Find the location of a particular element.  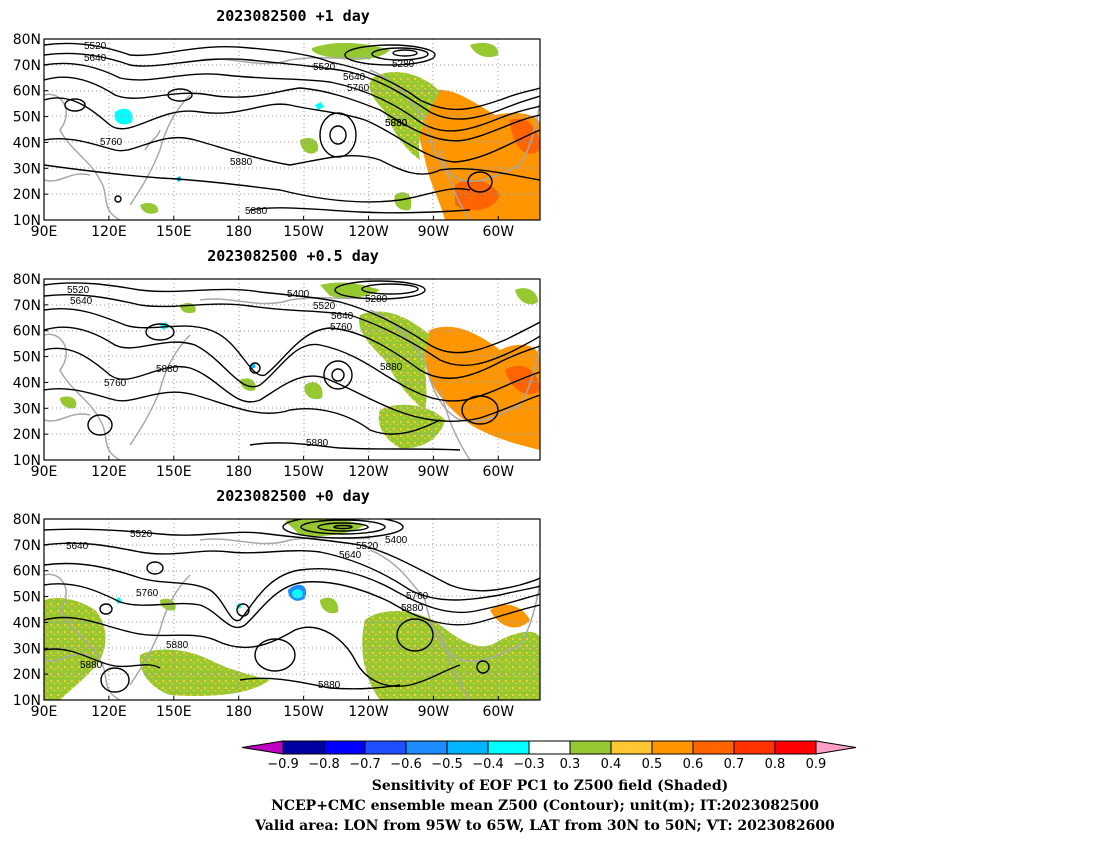

colorbar-tick-label: −0.8 is located at coordinates (324, 764).